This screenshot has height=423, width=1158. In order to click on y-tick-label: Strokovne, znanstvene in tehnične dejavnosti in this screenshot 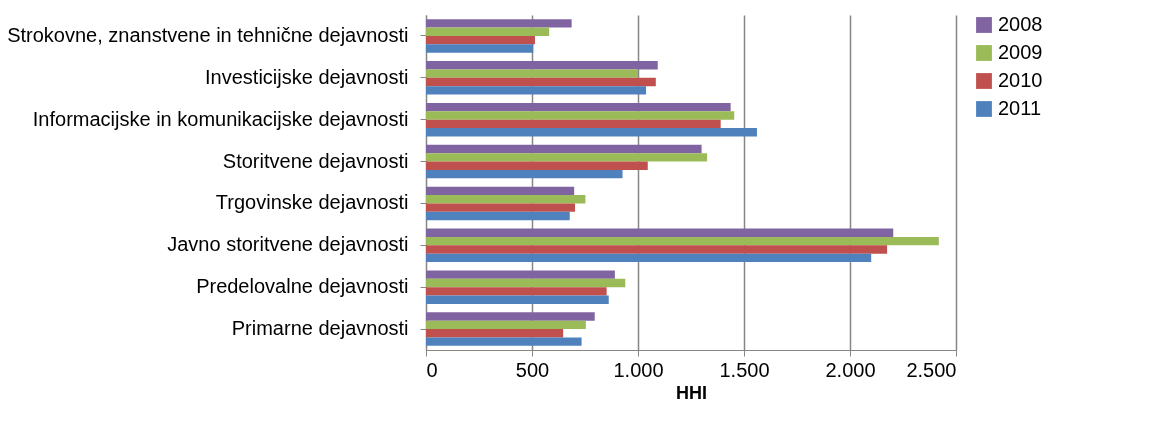, I will do `click(208, 34)`.